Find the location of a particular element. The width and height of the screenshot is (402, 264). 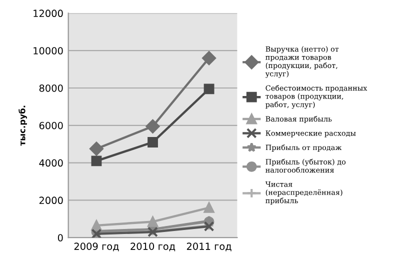

y-tick-label: 4000 is located at coordinates (51, 163).